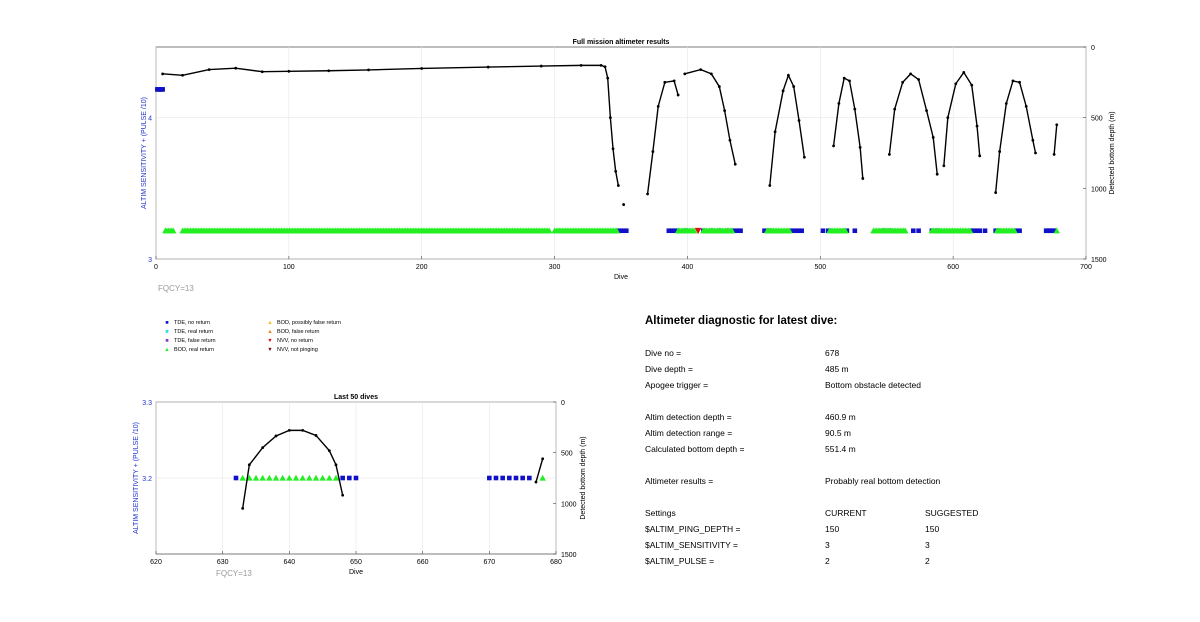 Image resolution: width=1200 pixels, height=622 pixels. I want to click on last50-chart-title: Last 50 dives, so click(356, 397).